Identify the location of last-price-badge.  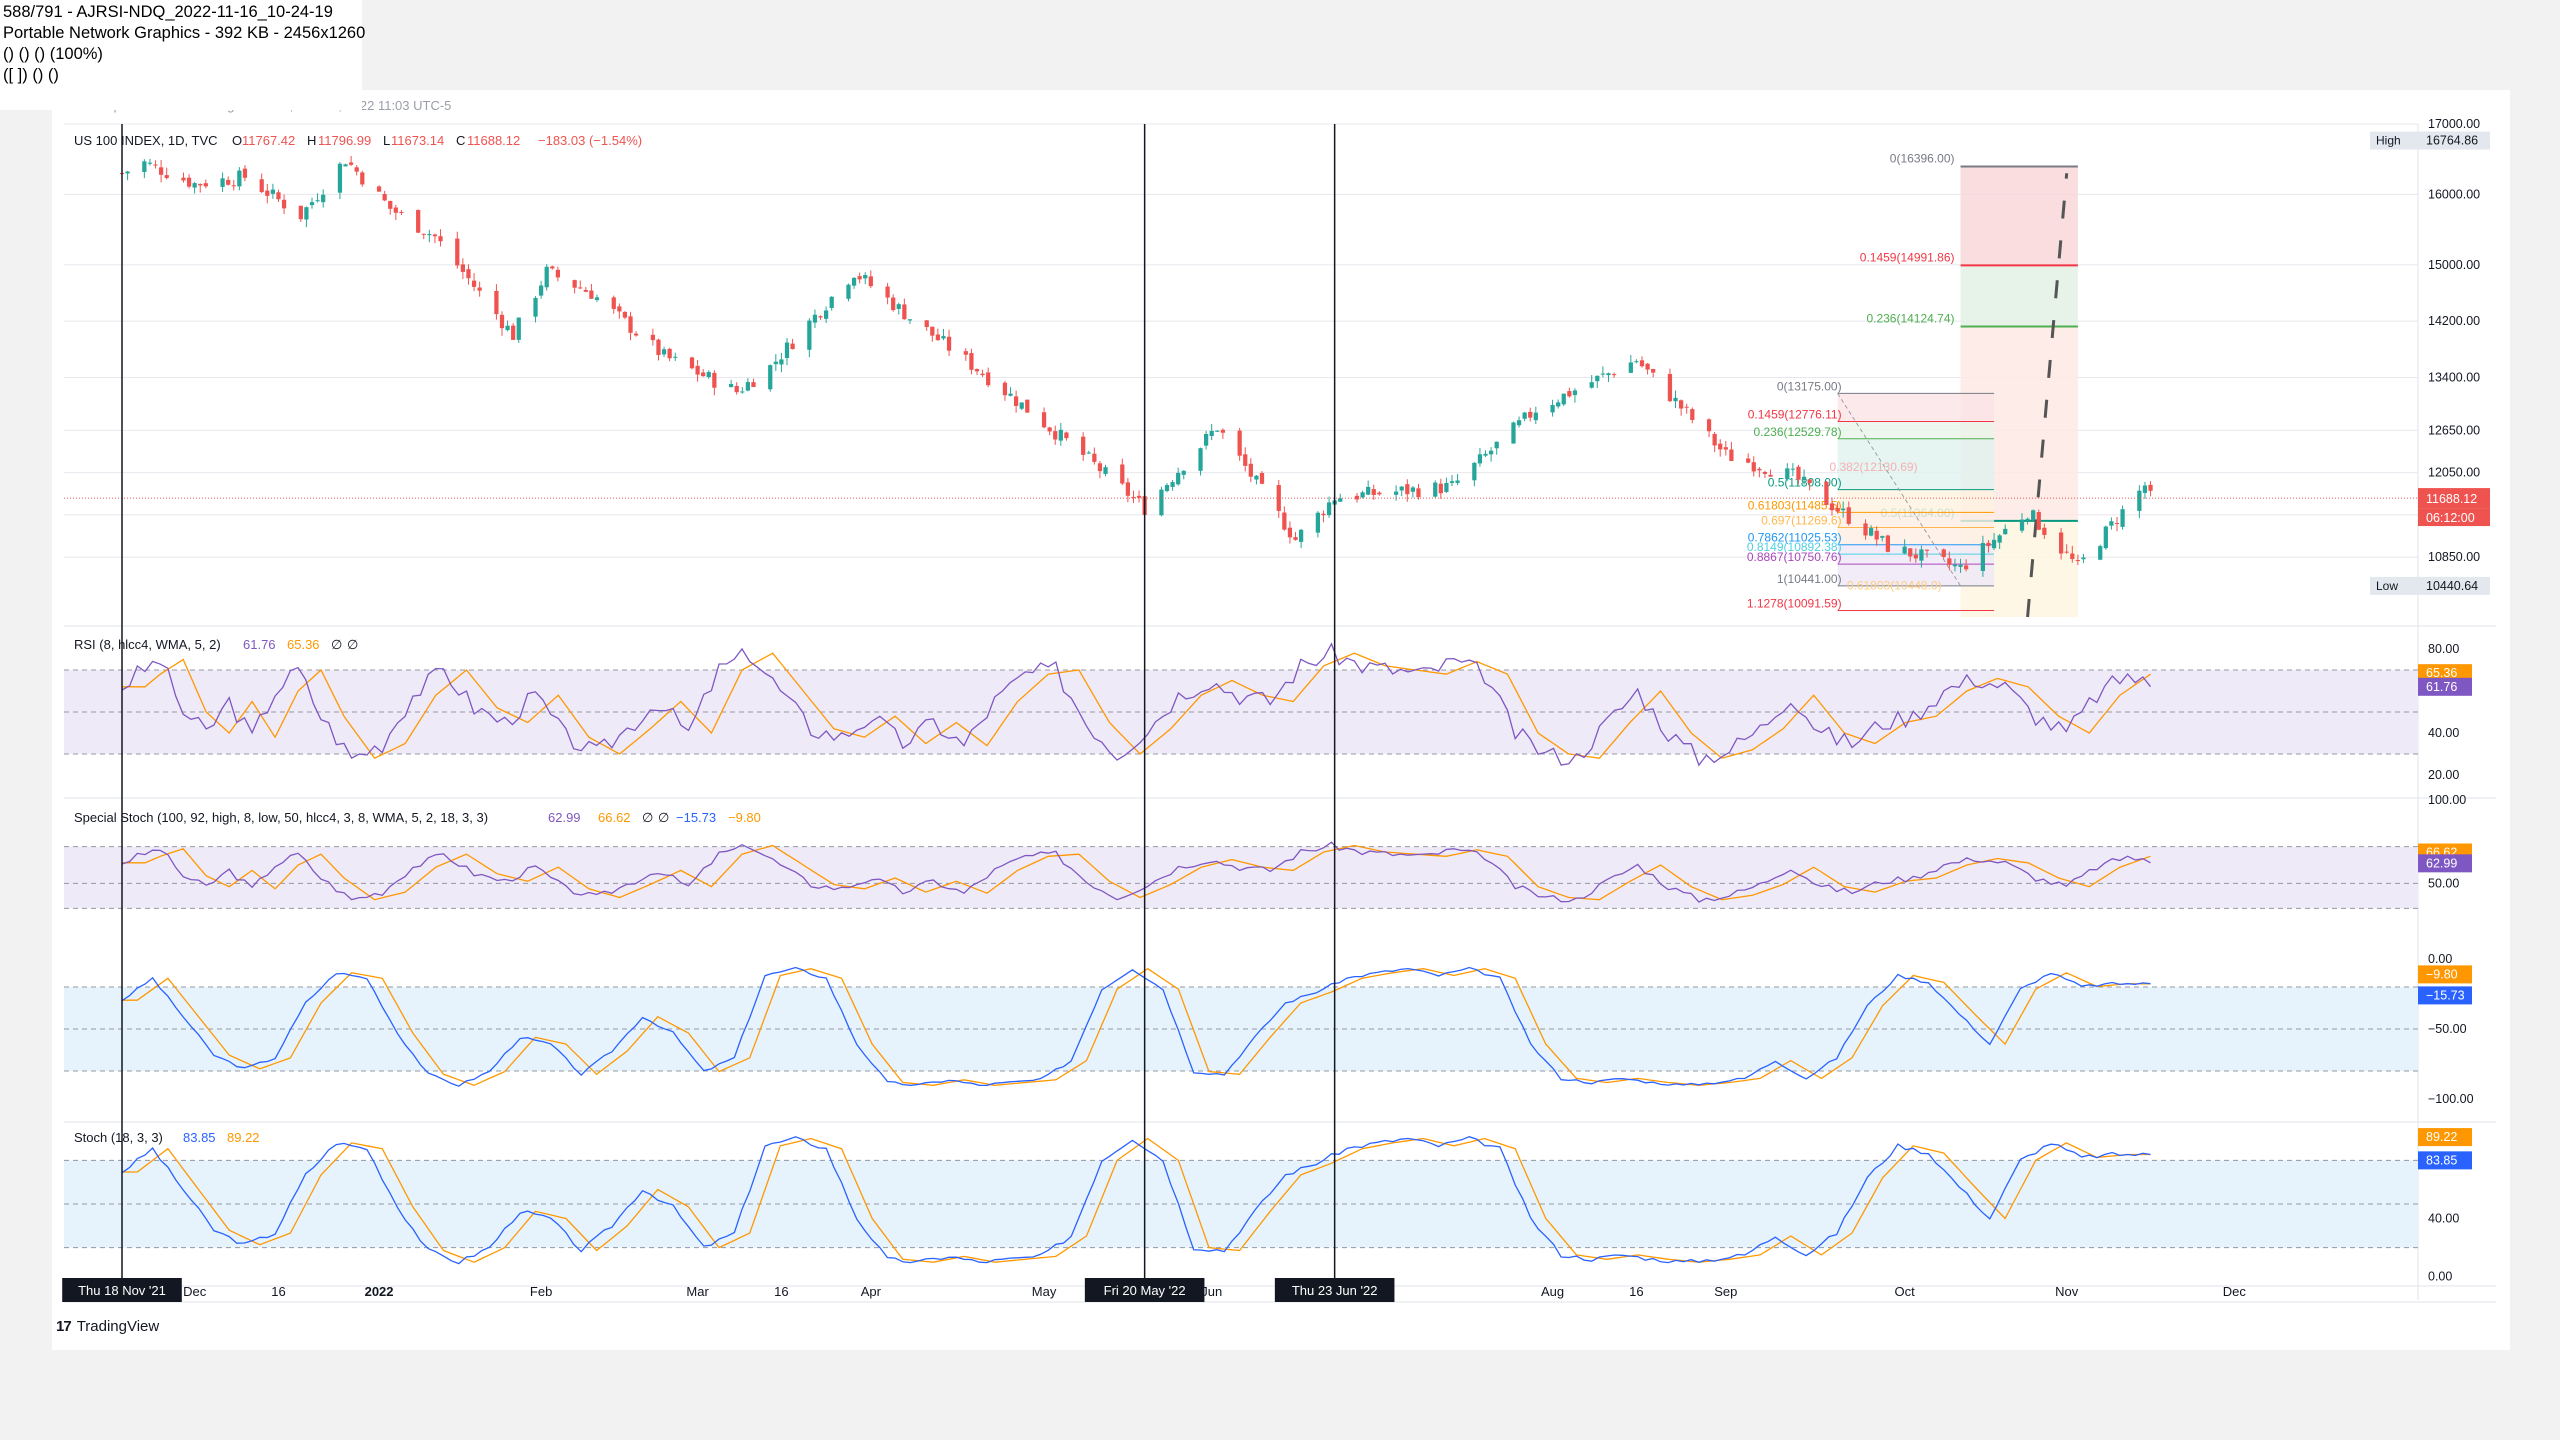
(2454, 498).